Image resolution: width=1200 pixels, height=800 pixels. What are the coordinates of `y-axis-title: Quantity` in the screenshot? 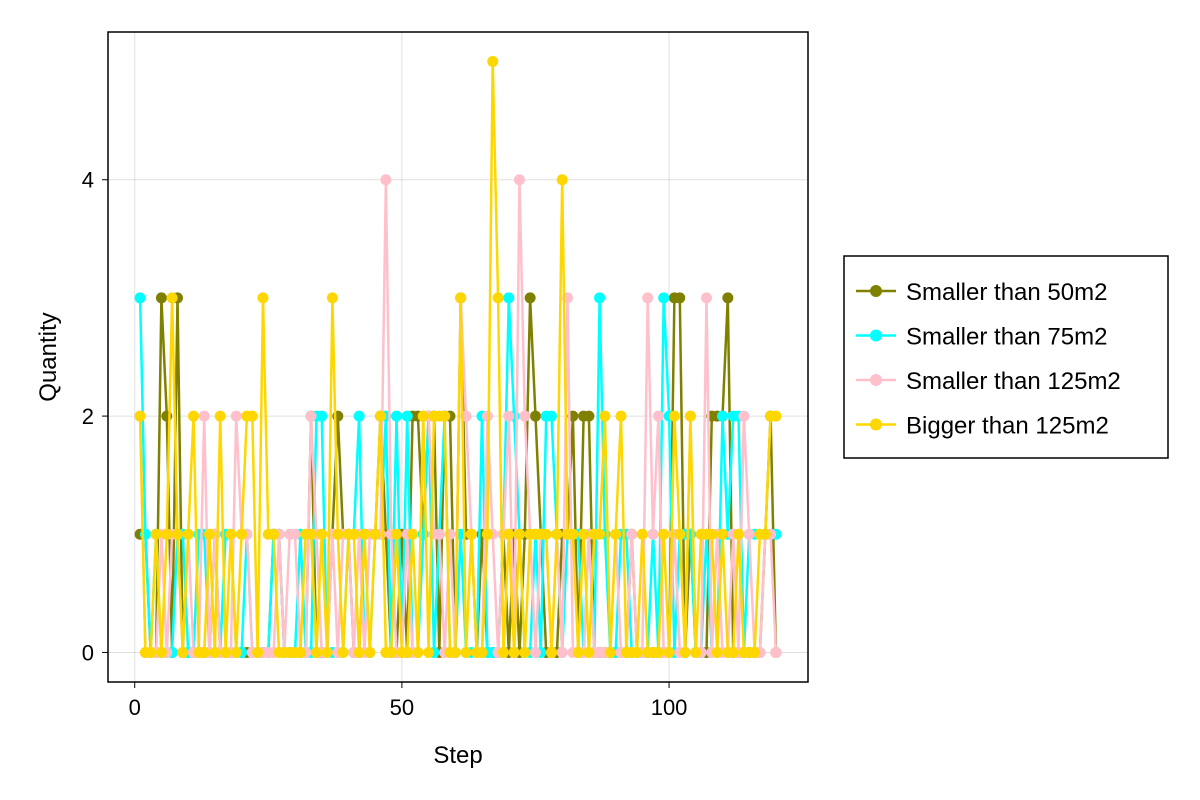 It's located at (48, 356).